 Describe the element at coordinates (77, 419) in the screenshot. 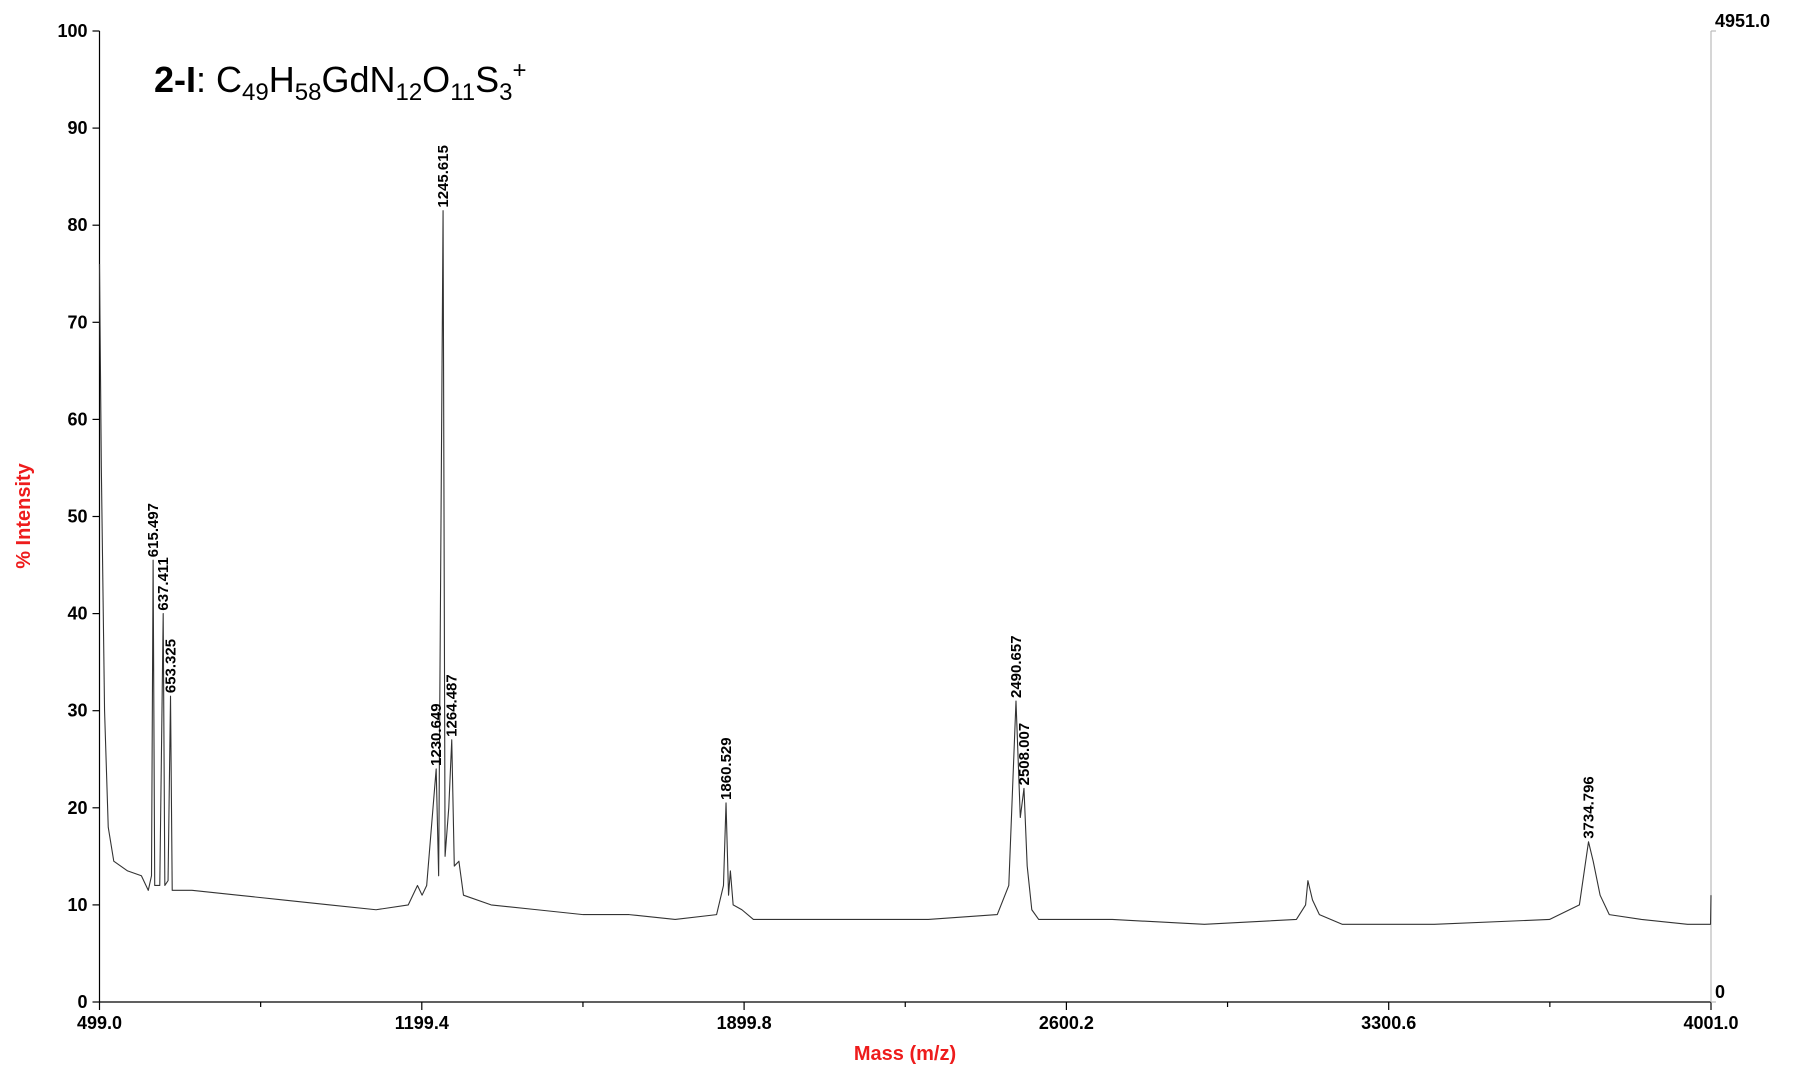

I see `y-tick-label: 60` at that location.